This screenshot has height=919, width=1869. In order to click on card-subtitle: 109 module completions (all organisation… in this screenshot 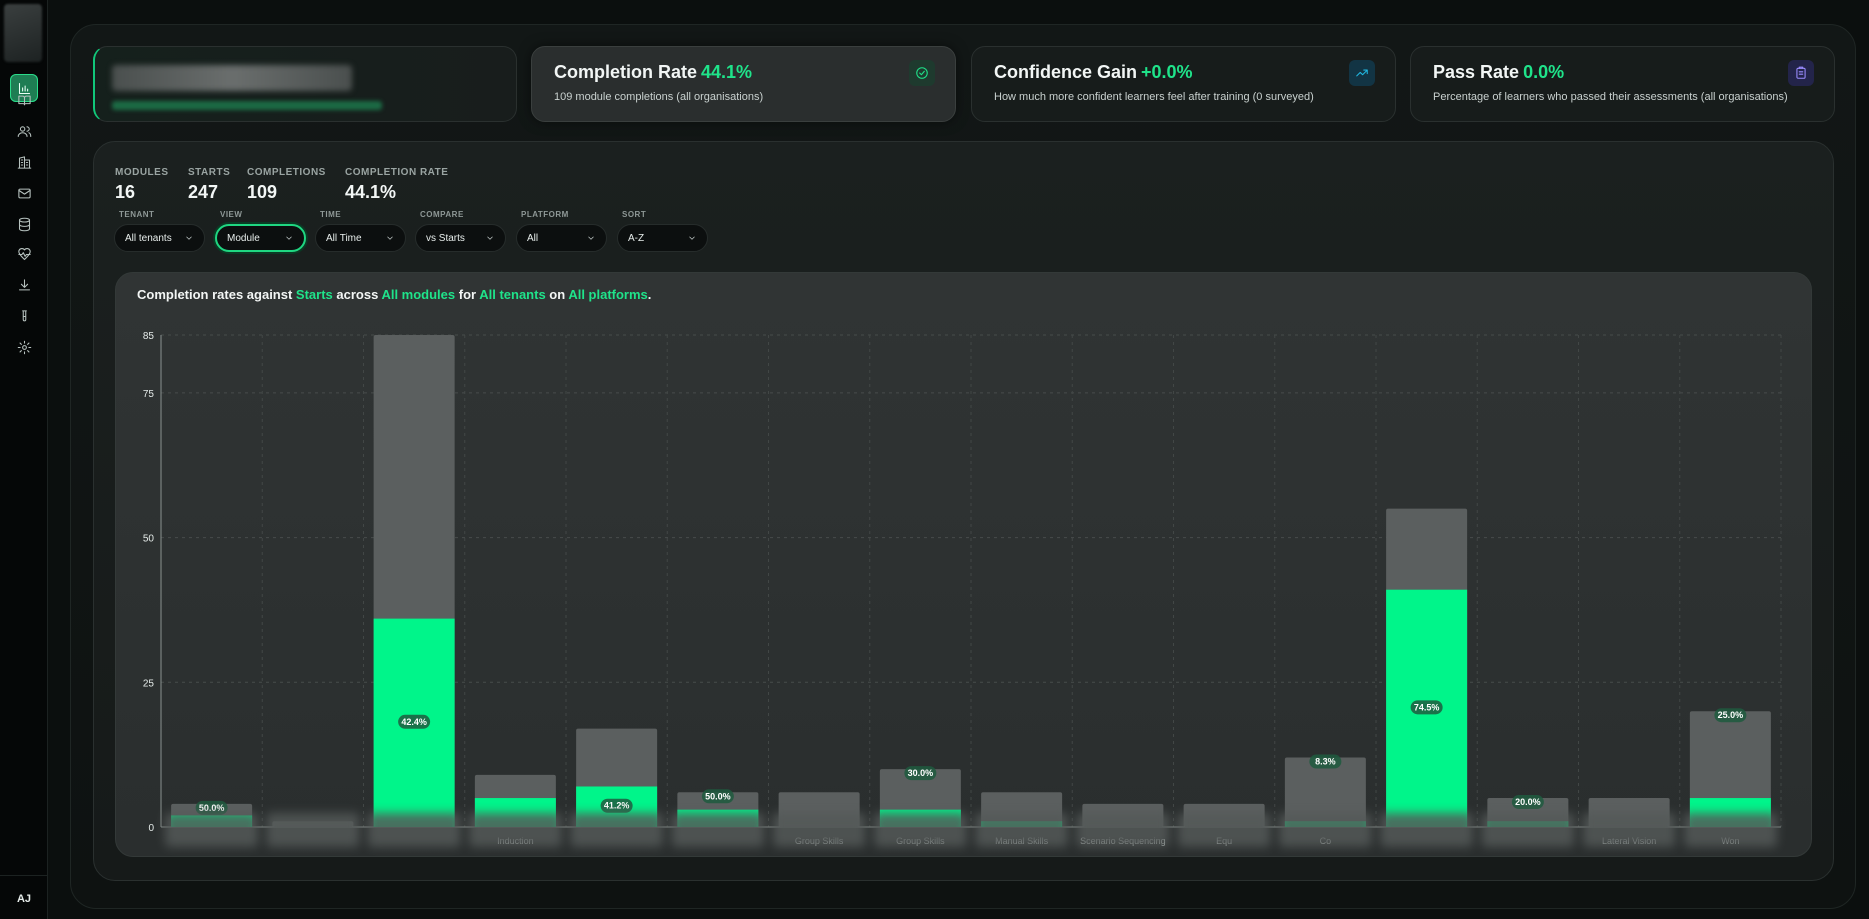, I will do `click(659, 97)`.